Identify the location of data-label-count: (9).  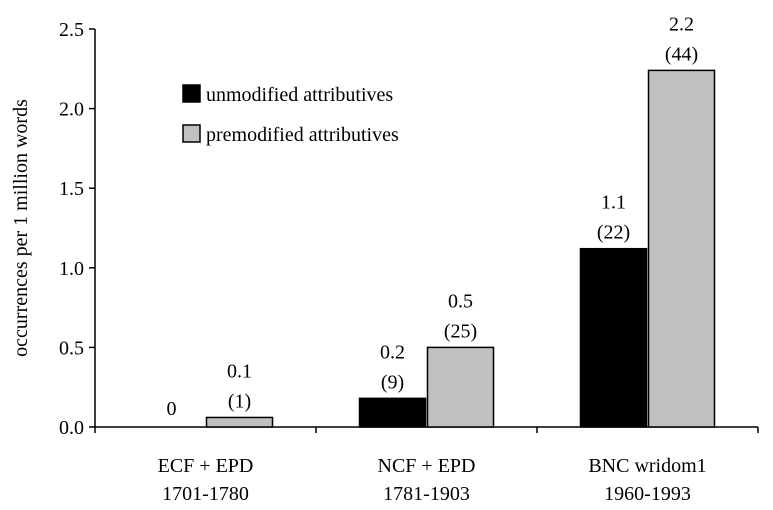
(392, 382).